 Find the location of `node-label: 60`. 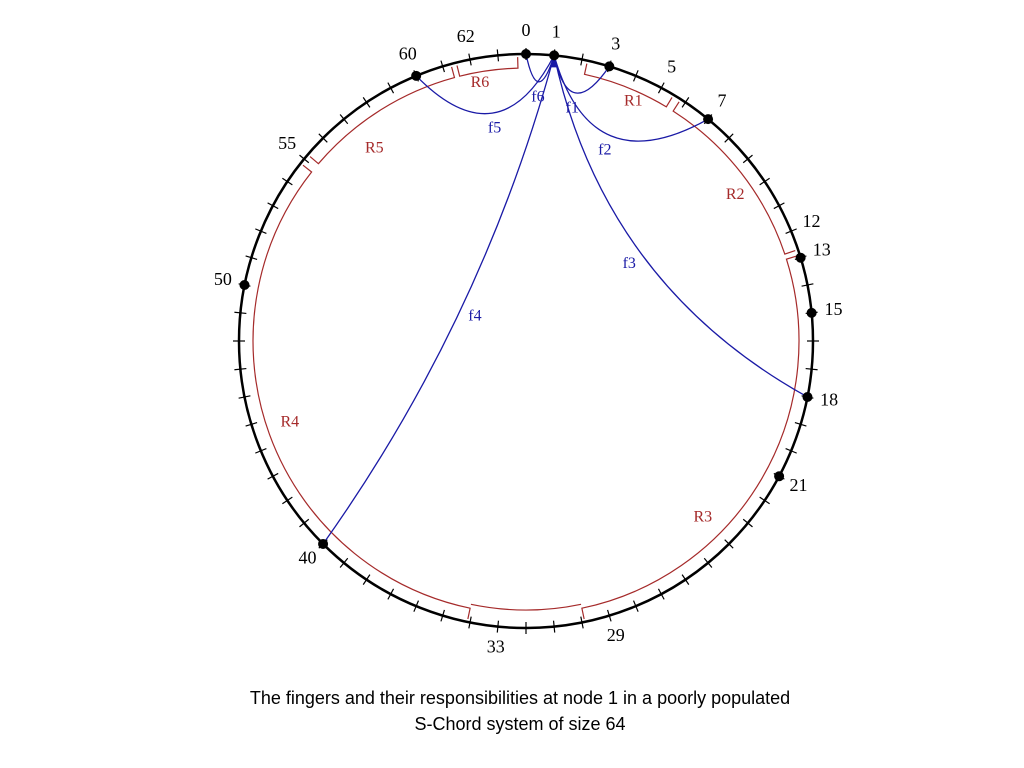

node-label: 60 is located at coordinates (408, 54).